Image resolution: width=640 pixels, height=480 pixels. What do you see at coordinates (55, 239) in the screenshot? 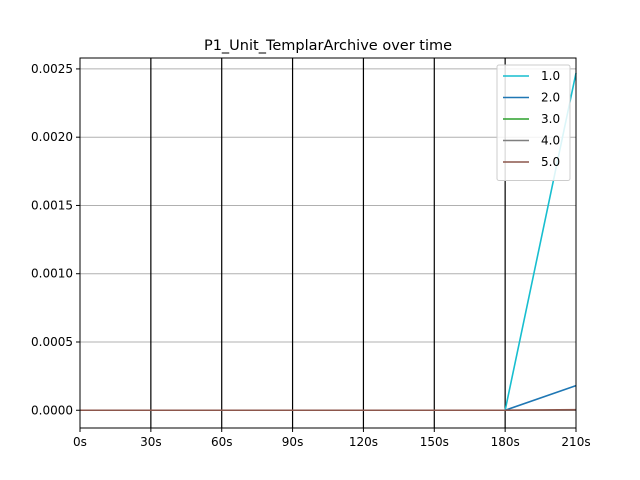
I see `y-axis: 0.0000 0.0005 0.0010 0.0015 0.0020 0.0025` at bounding box center [55, 239].